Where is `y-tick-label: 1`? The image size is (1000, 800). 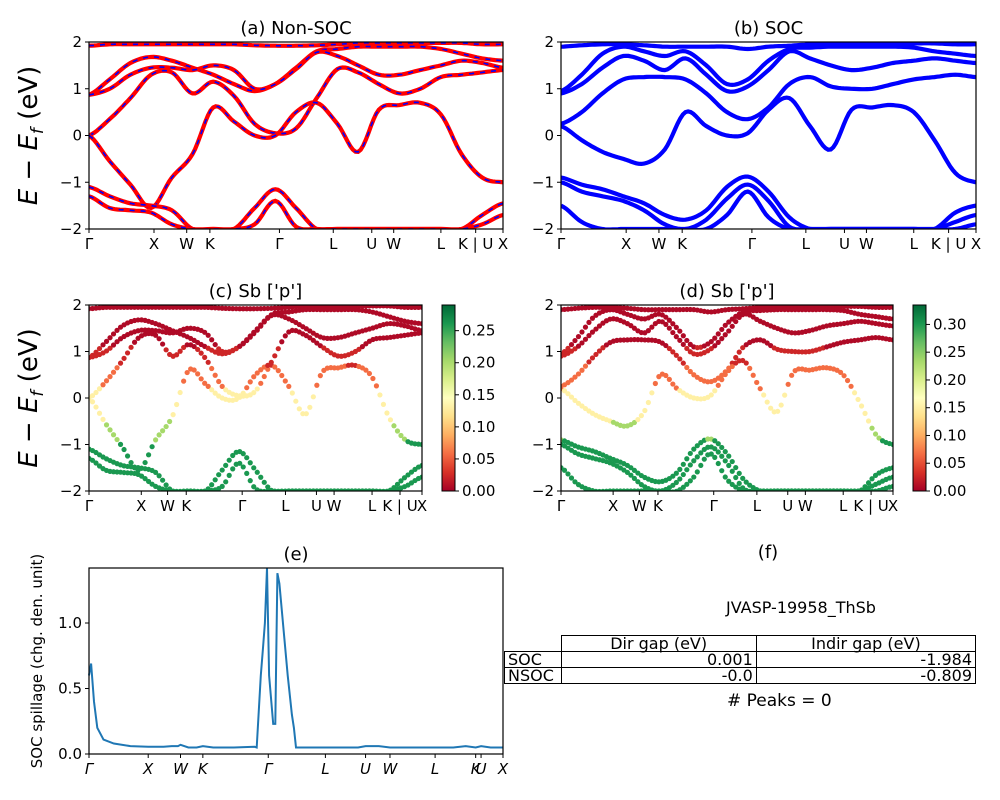
y-tick-label: 1 is located at coordinates (77, 89).